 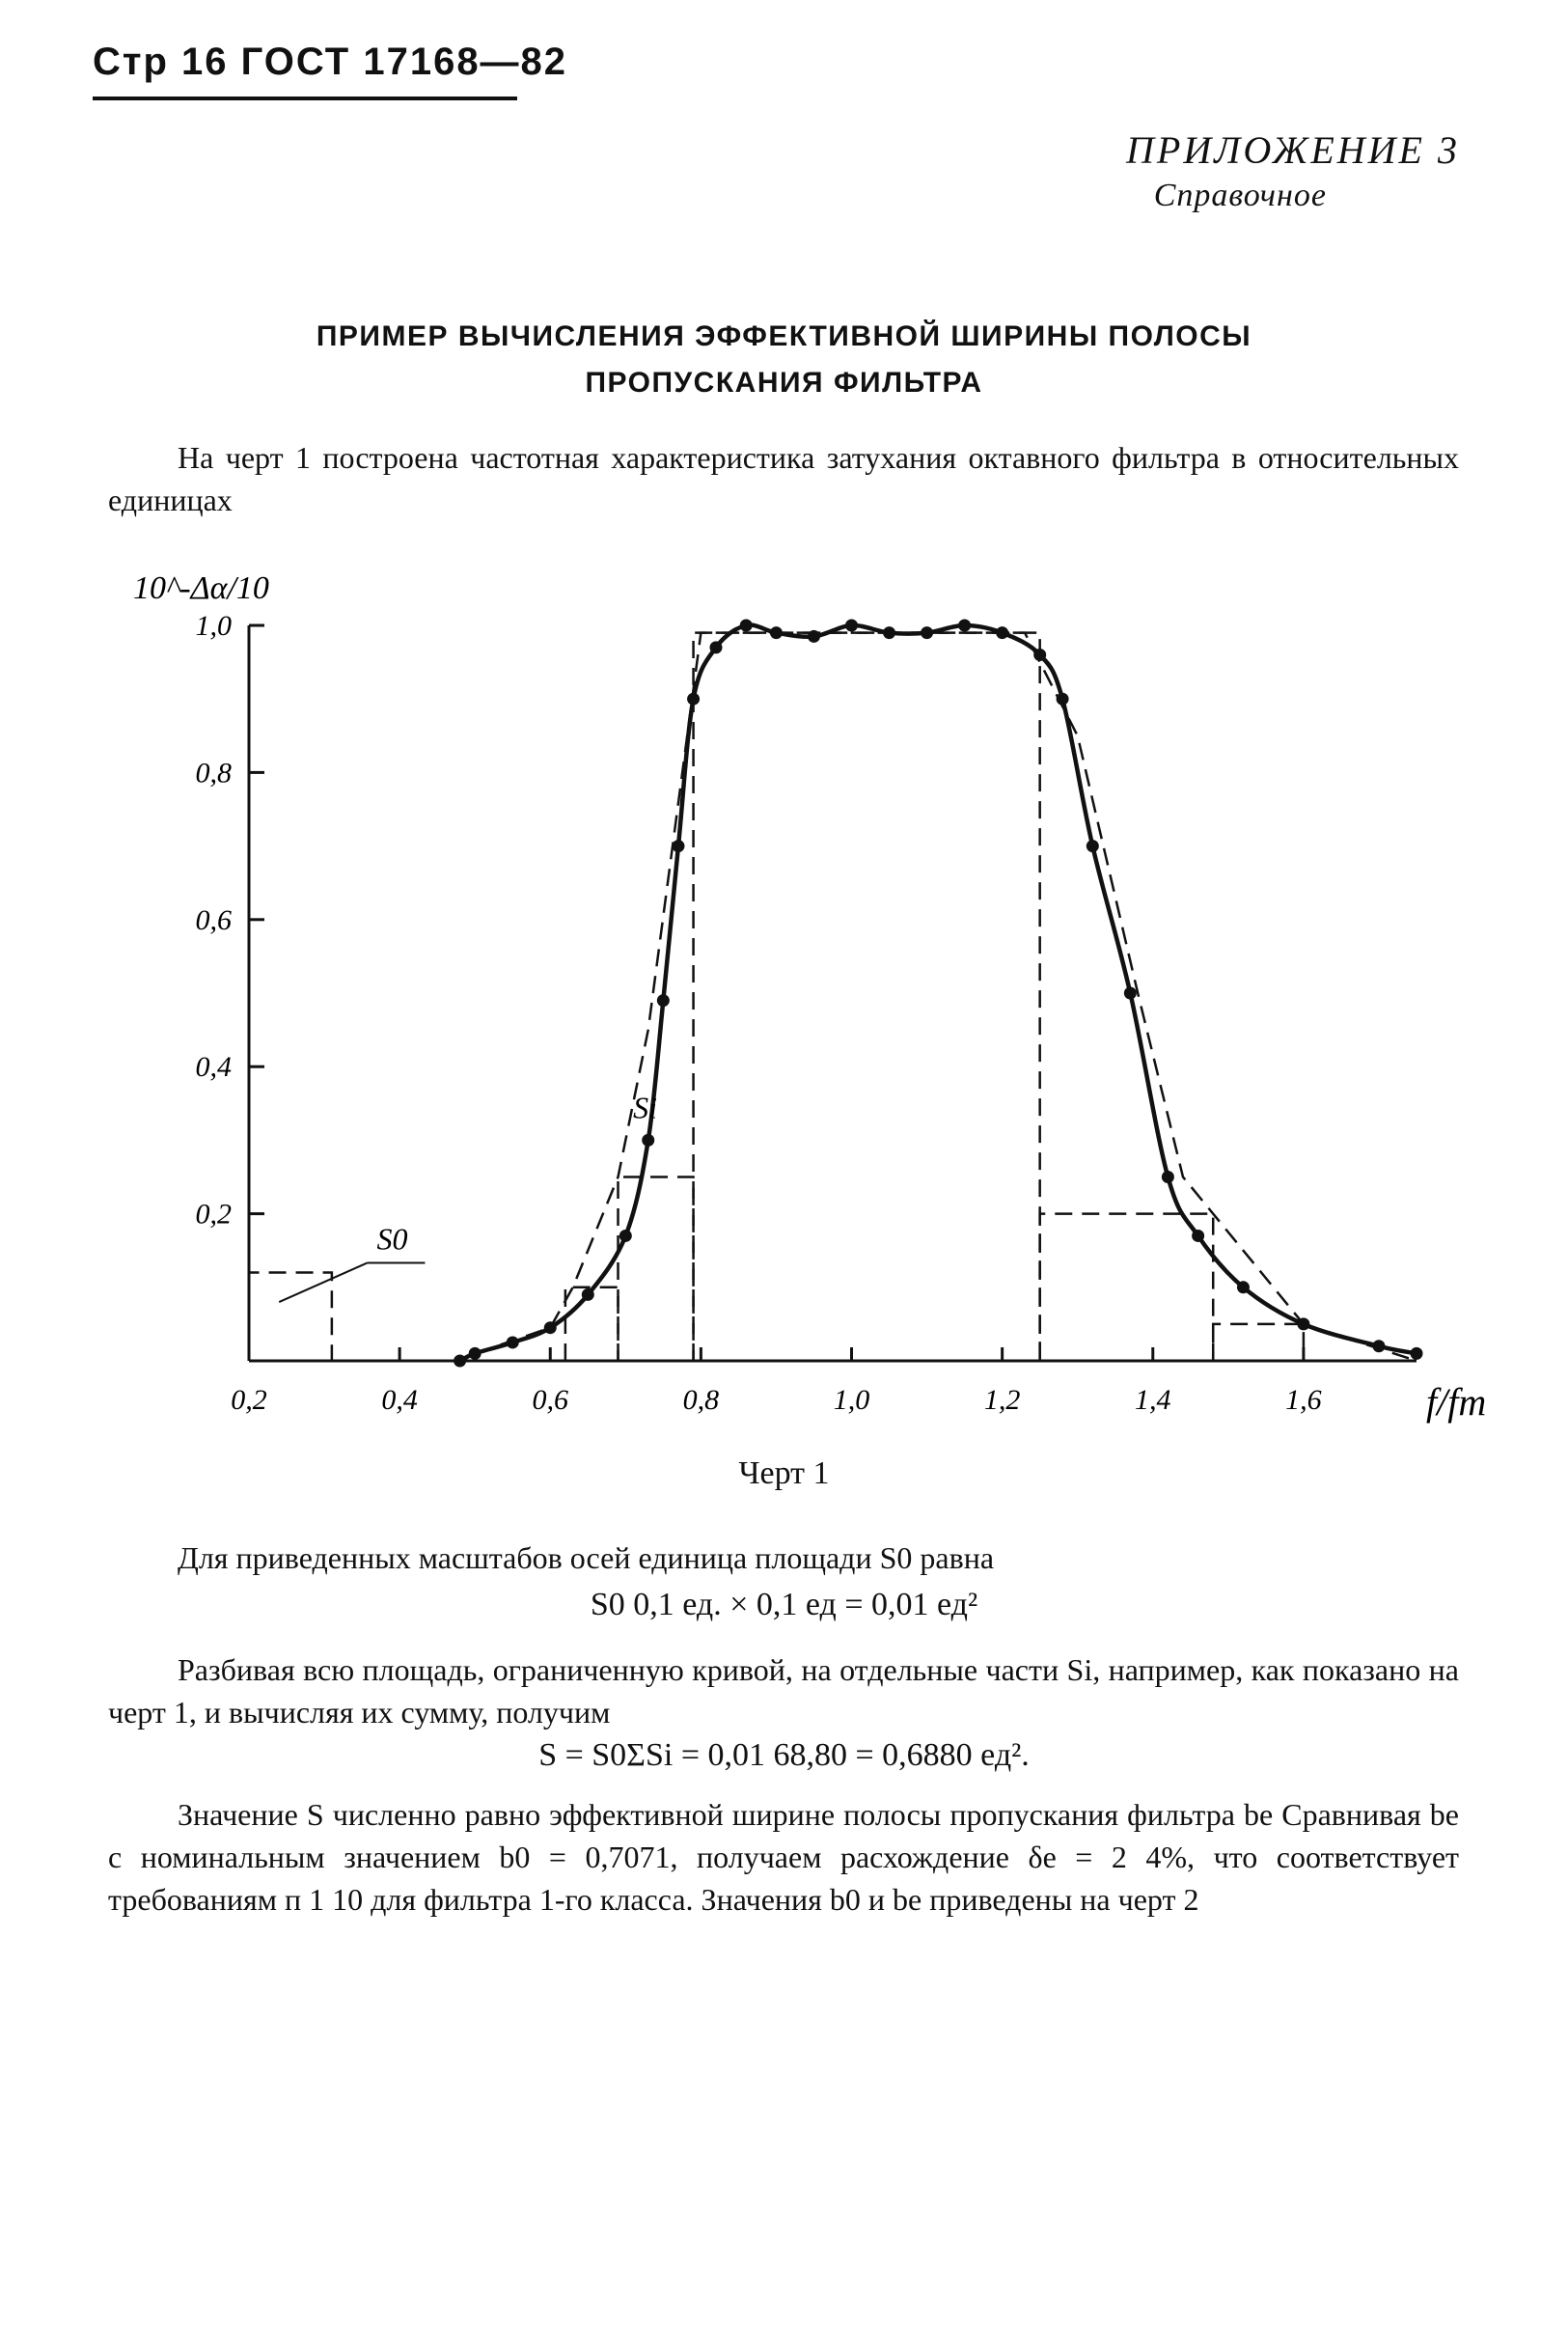 What do you see at coordinates (1293, 150) in the screenshot?
I see `appendix-label: ПРИЛОЖЕНИЕ 3` at bounding box center [1293, 150].